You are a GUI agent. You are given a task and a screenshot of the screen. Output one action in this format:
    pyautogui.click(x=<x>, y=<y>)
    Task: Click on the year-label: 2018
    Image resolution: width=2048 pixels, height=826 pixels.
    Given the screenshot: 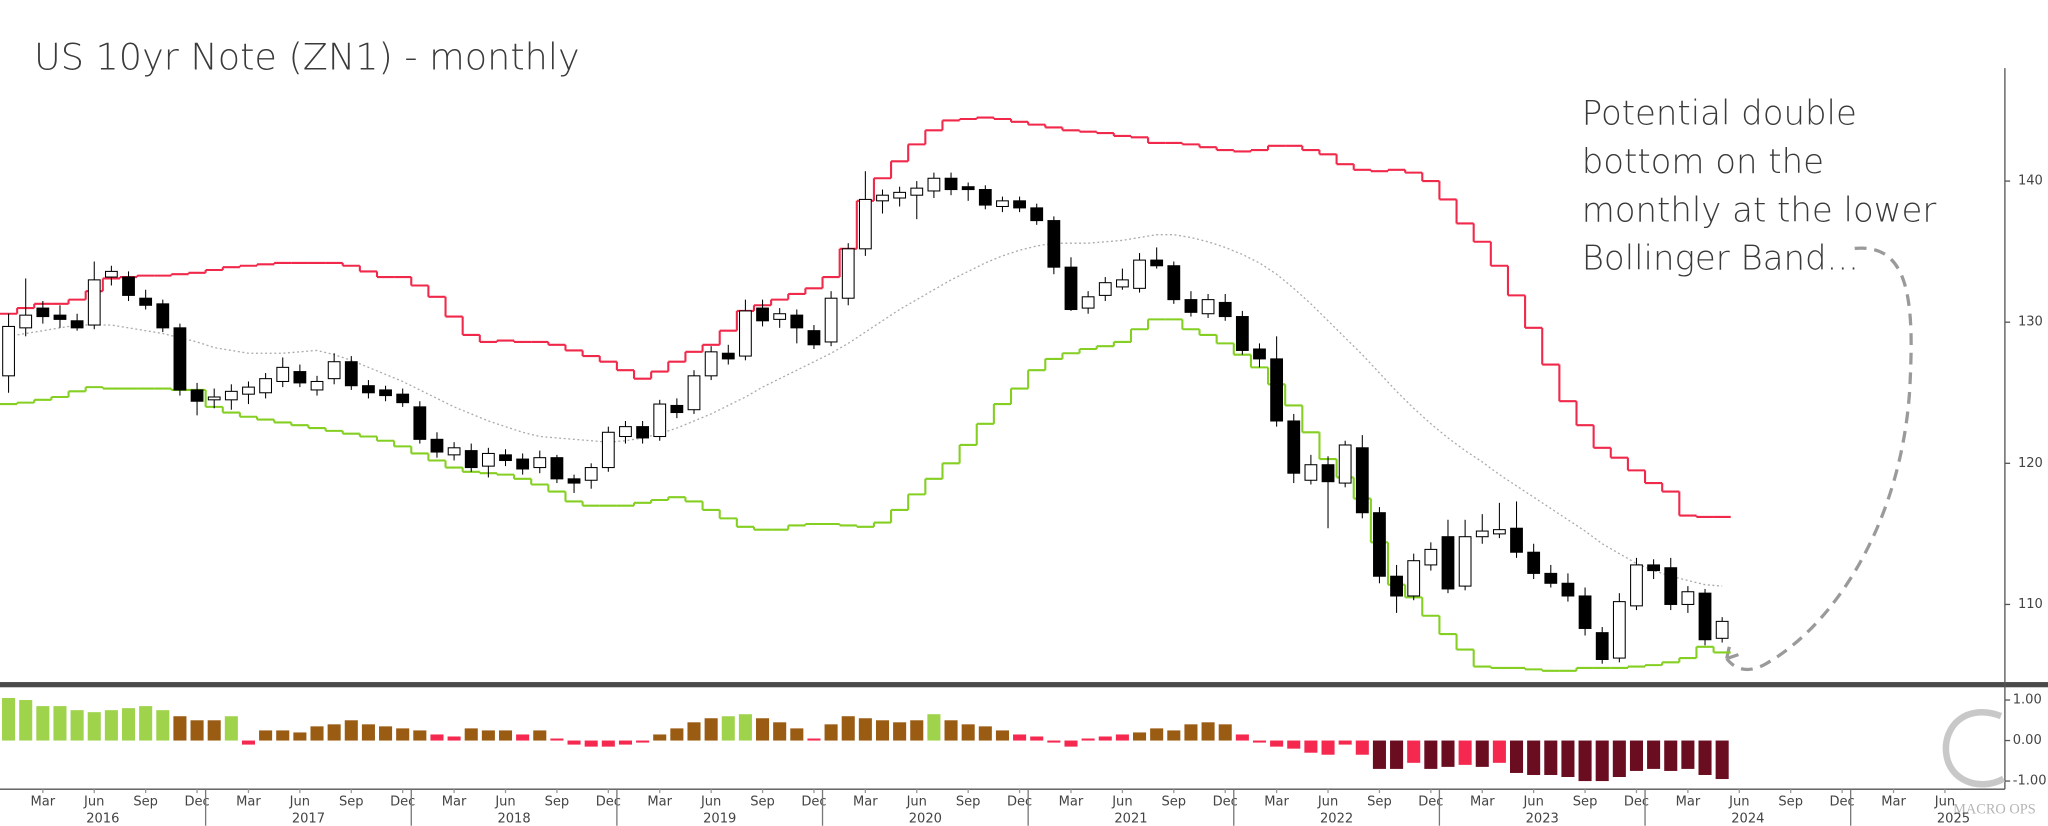 What is the action you would take?
    pyautogui.click(x=513, y=819)
    